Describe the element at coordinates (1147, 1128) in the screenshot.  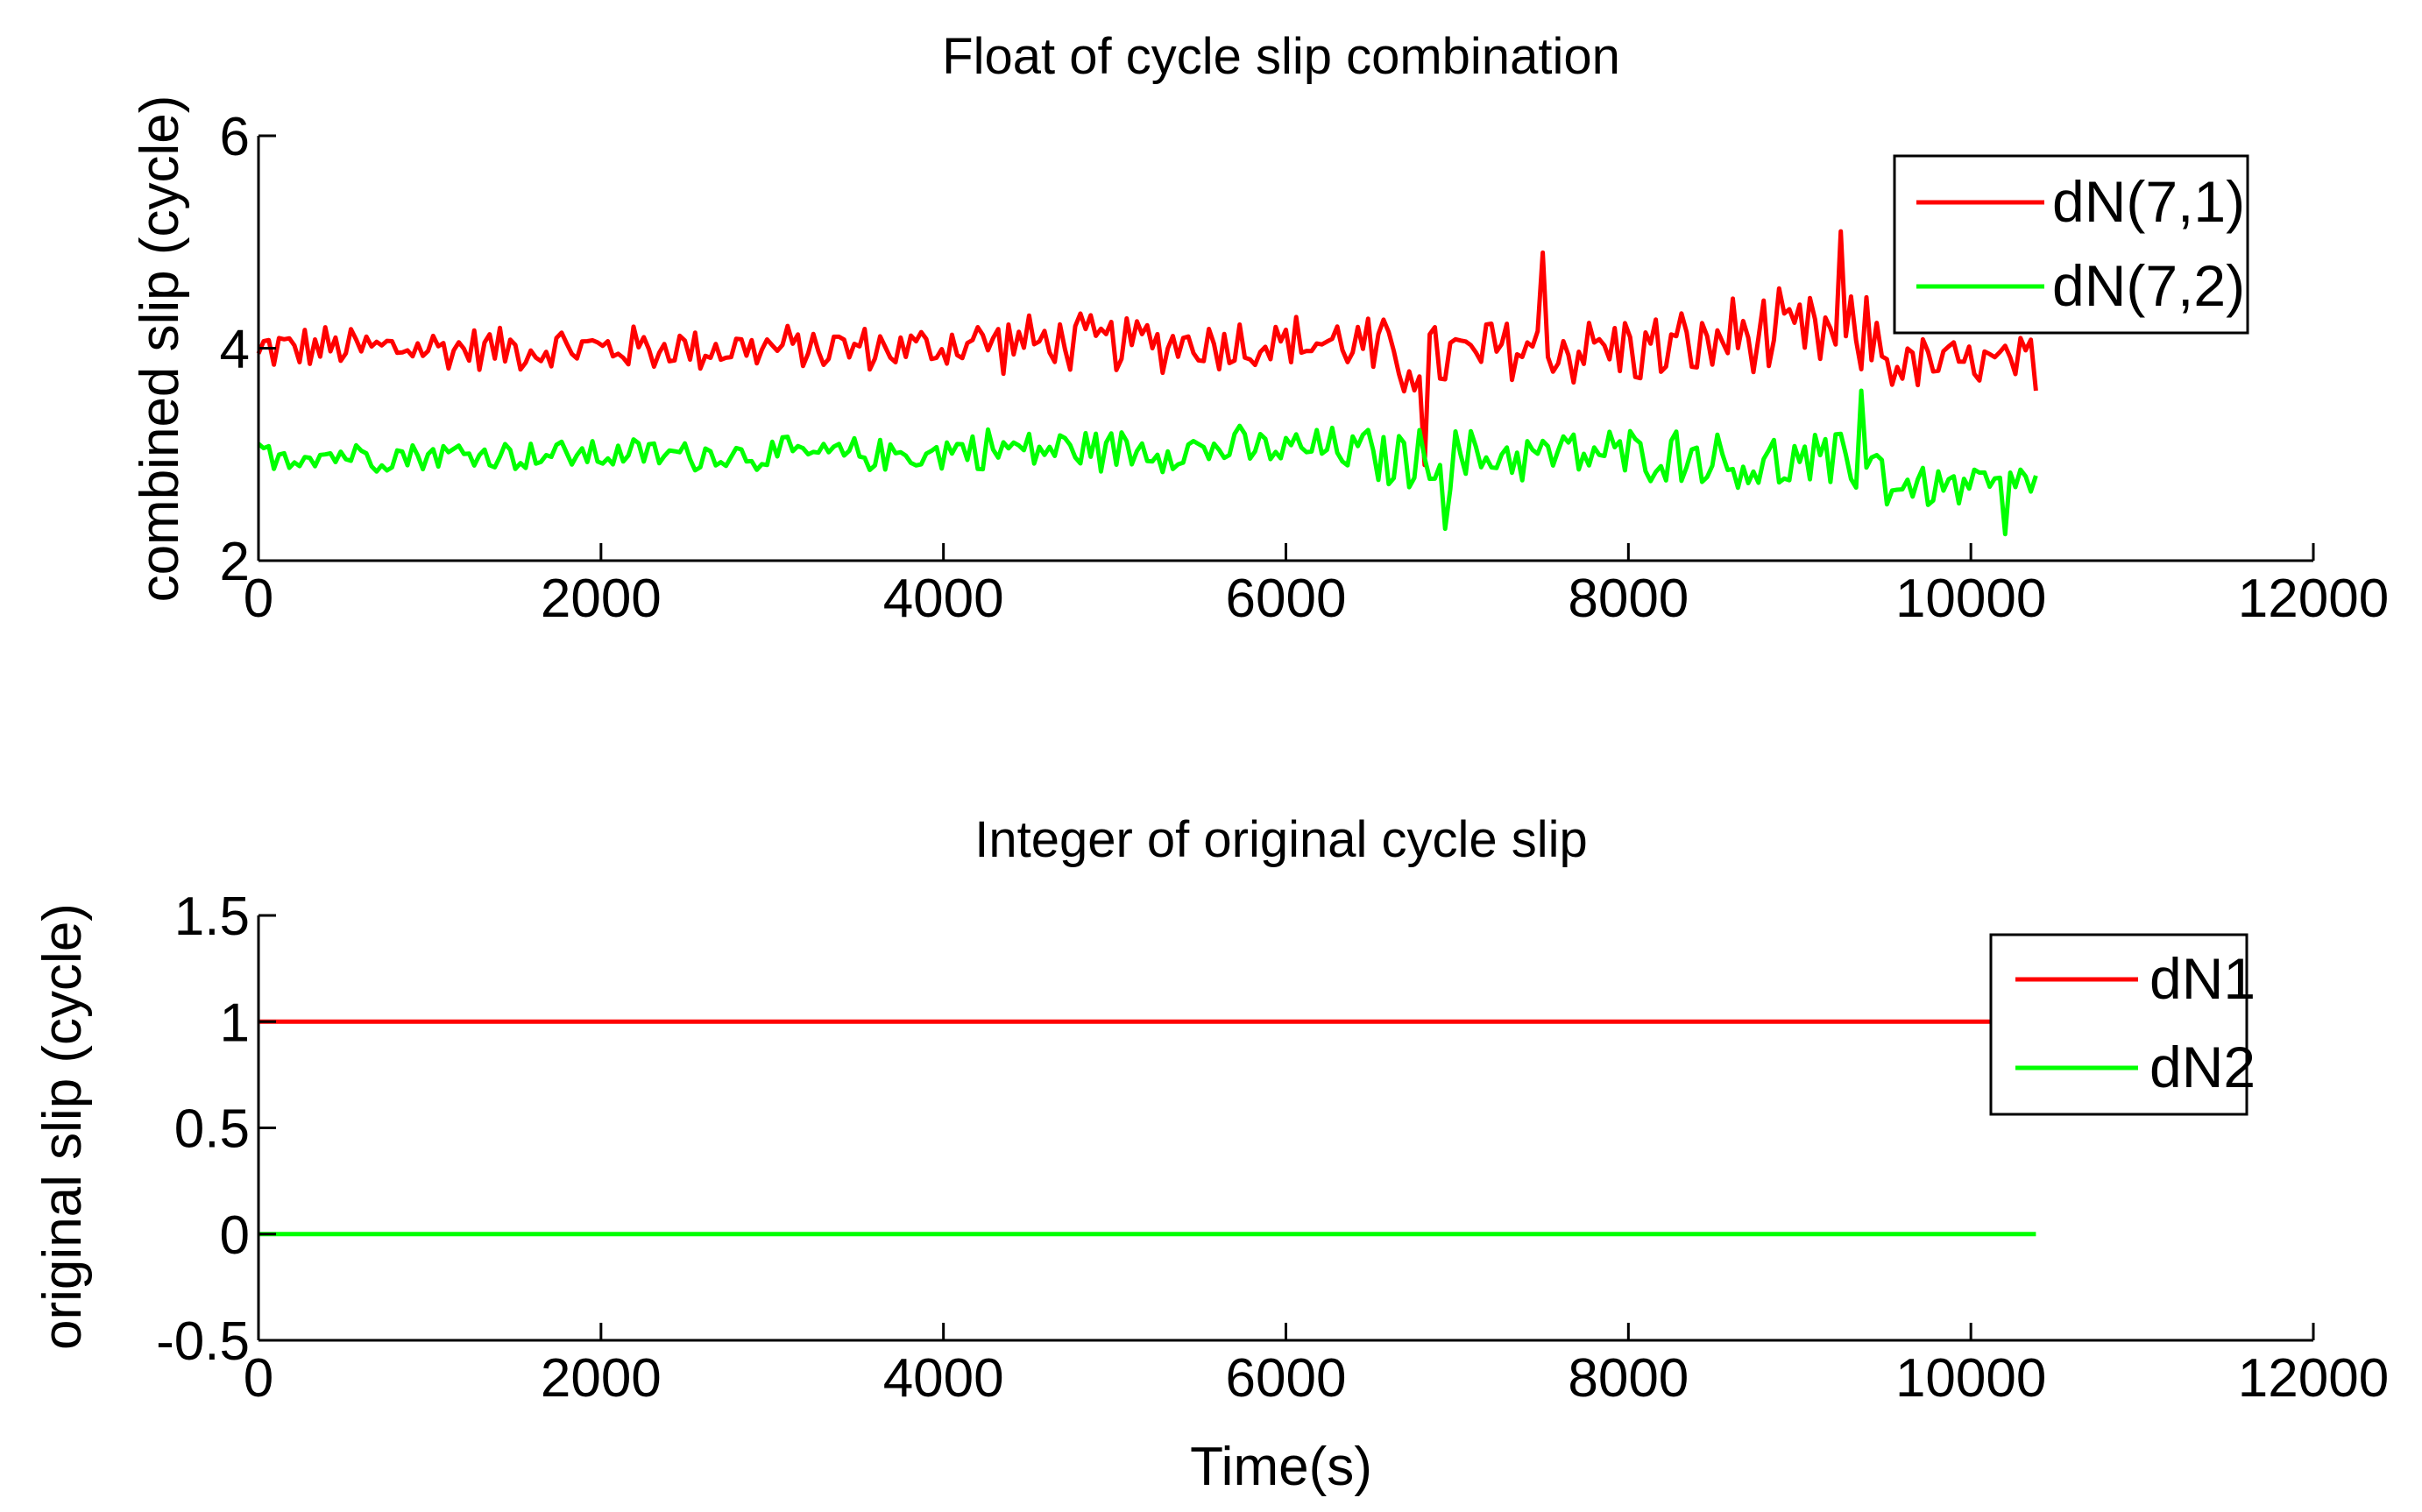
I see `chart-bottom-series-group` at that location.